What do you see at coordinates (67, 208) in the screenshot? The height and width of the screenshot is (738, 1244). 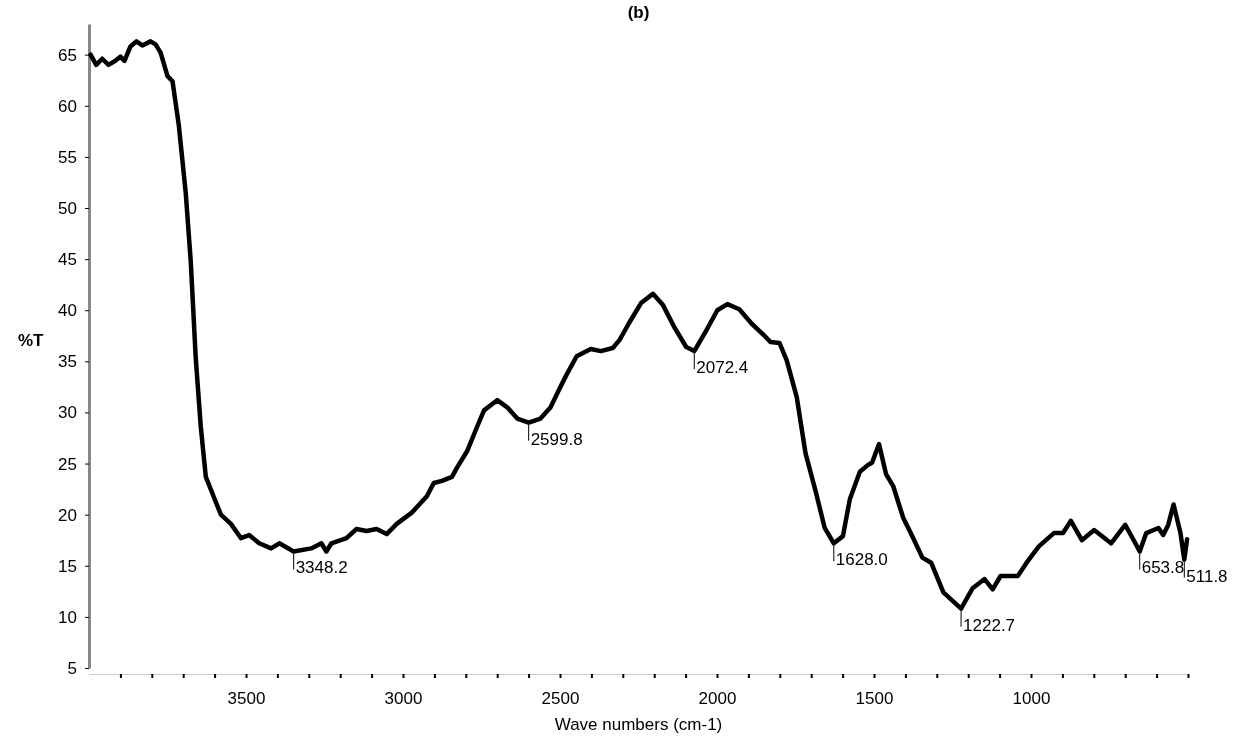 I see `y-tick-label: 50` at bounding box center [67, 208].